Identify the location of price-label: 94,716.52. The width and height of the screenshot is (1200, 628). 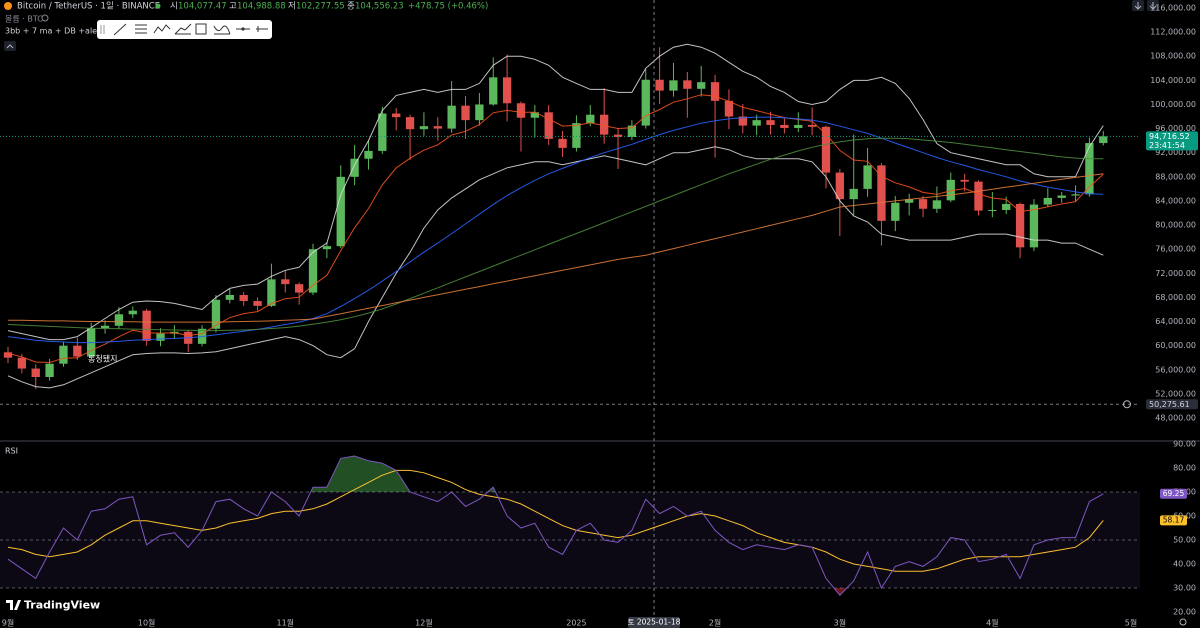
(1169, 136).